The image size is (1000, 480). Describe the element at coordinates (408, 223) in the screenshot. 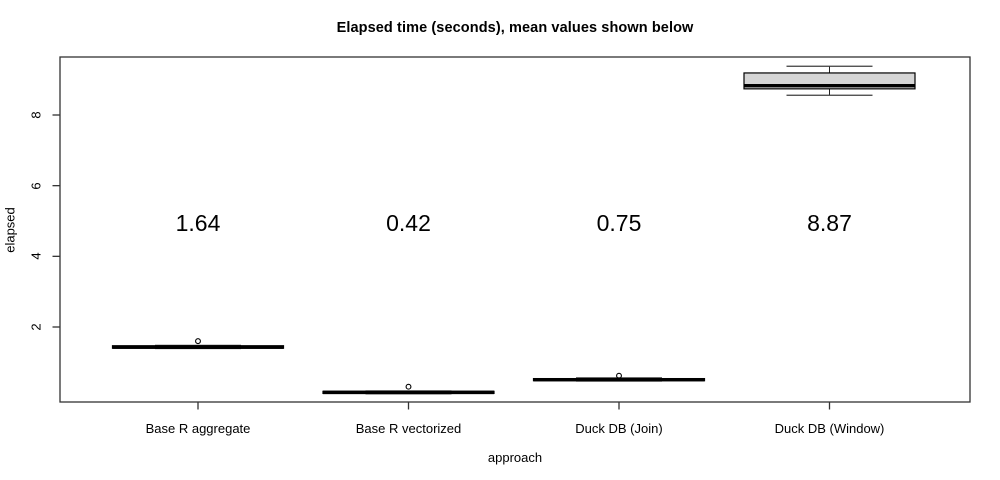

I see `mean-label: 0.42` at that location.